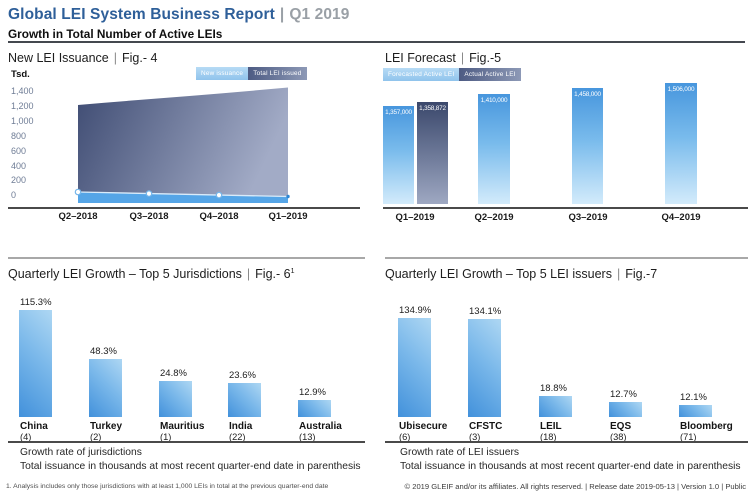 The height and width of the screenshot is (495, 750). What do you see at coordinates (625, 409) in the screenshot?
I see `fig7-bar-EQS` at bounding box center [625, 409].